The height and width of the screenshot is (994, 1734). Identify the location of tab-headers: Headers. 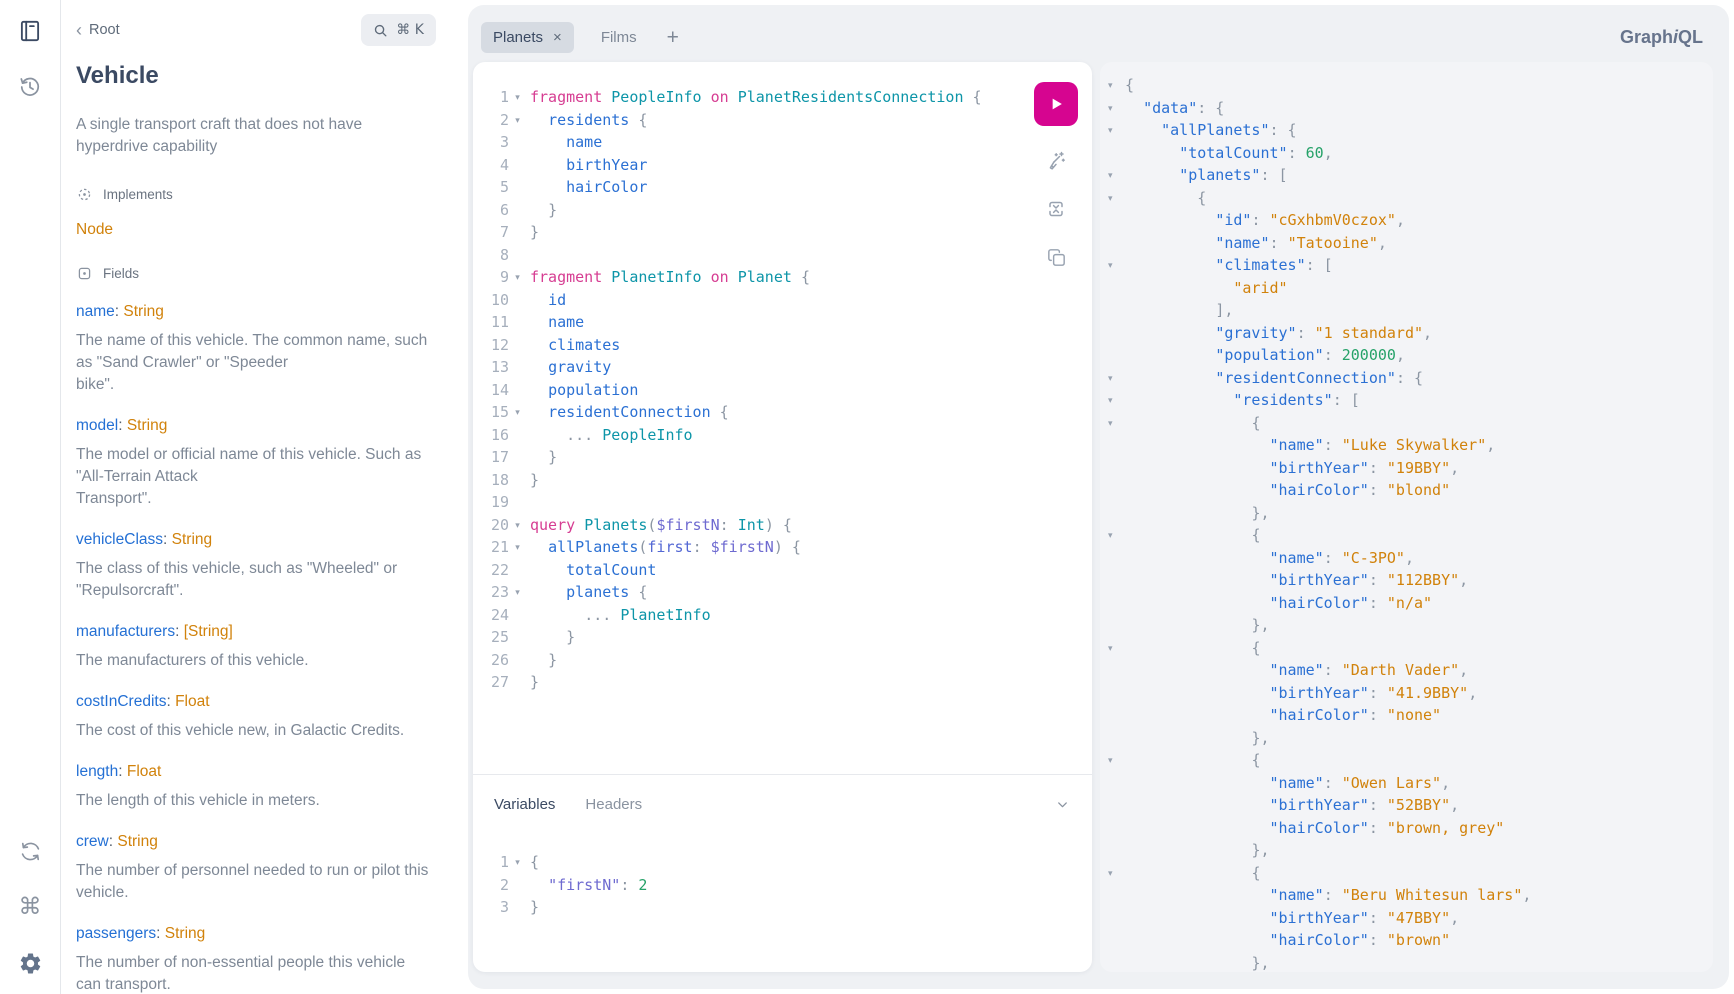
(614, 804).